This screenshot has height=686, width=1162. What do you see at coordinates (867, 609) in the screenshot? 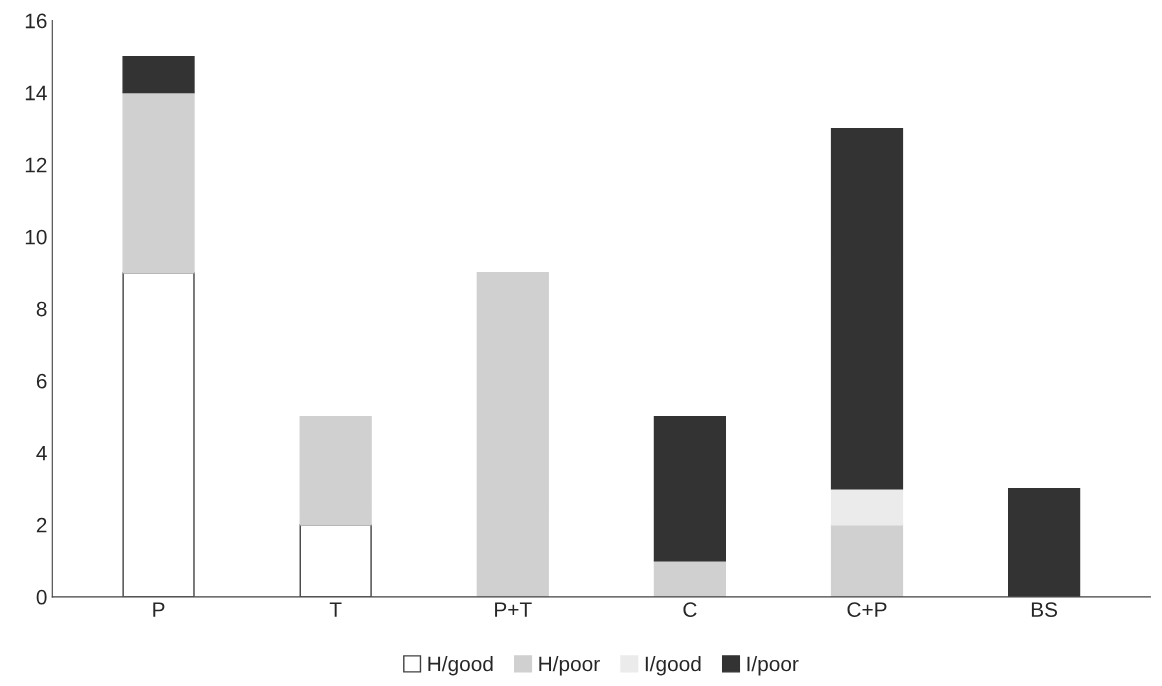
I see `x-tick-label: C+P` at bounding box center [867, 609].